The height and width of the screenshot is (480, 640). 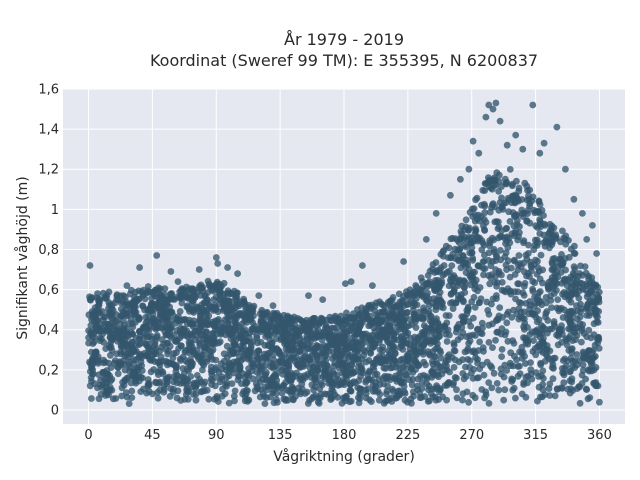 What do you see at coordinates (48, 170) in the screenshot?
I see `y-tick-label: 1,2` at bounding box center [48, 170].